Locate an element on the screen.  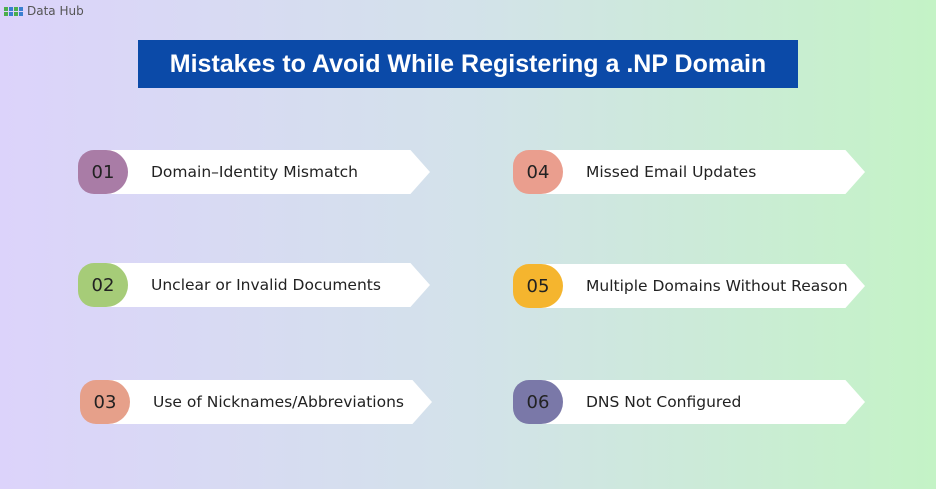
item-label: Domain–Identity Mismatch is located at coordinates (255, 172).